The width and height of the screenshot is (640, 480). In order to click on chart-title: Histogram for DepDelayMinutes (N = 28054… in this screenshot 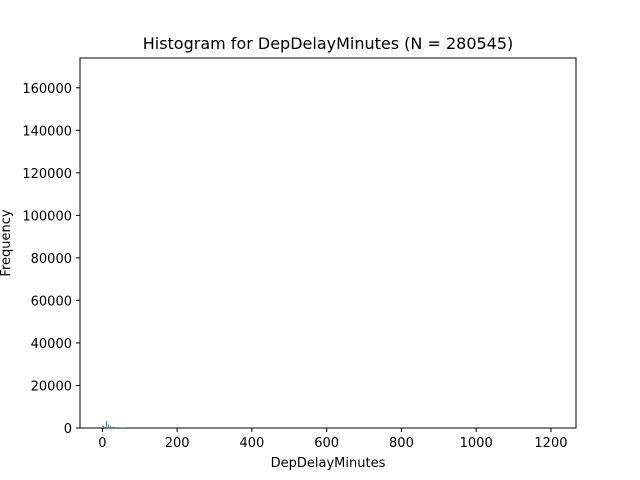, I will do `click(328, 43)`.